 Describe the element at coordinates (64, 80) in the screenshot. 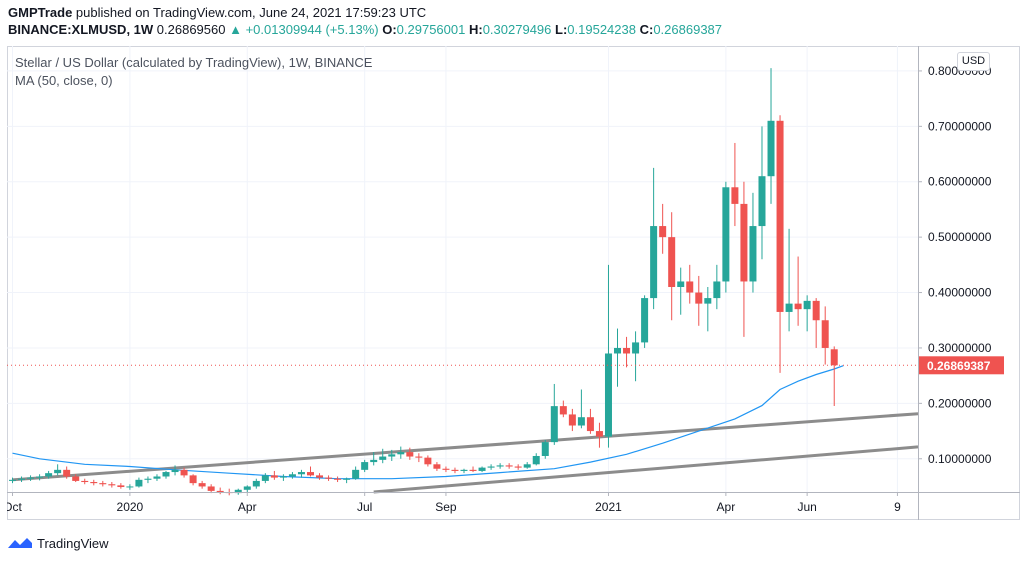

I see `ma-legend: MA (50, close, 0)` at that location.